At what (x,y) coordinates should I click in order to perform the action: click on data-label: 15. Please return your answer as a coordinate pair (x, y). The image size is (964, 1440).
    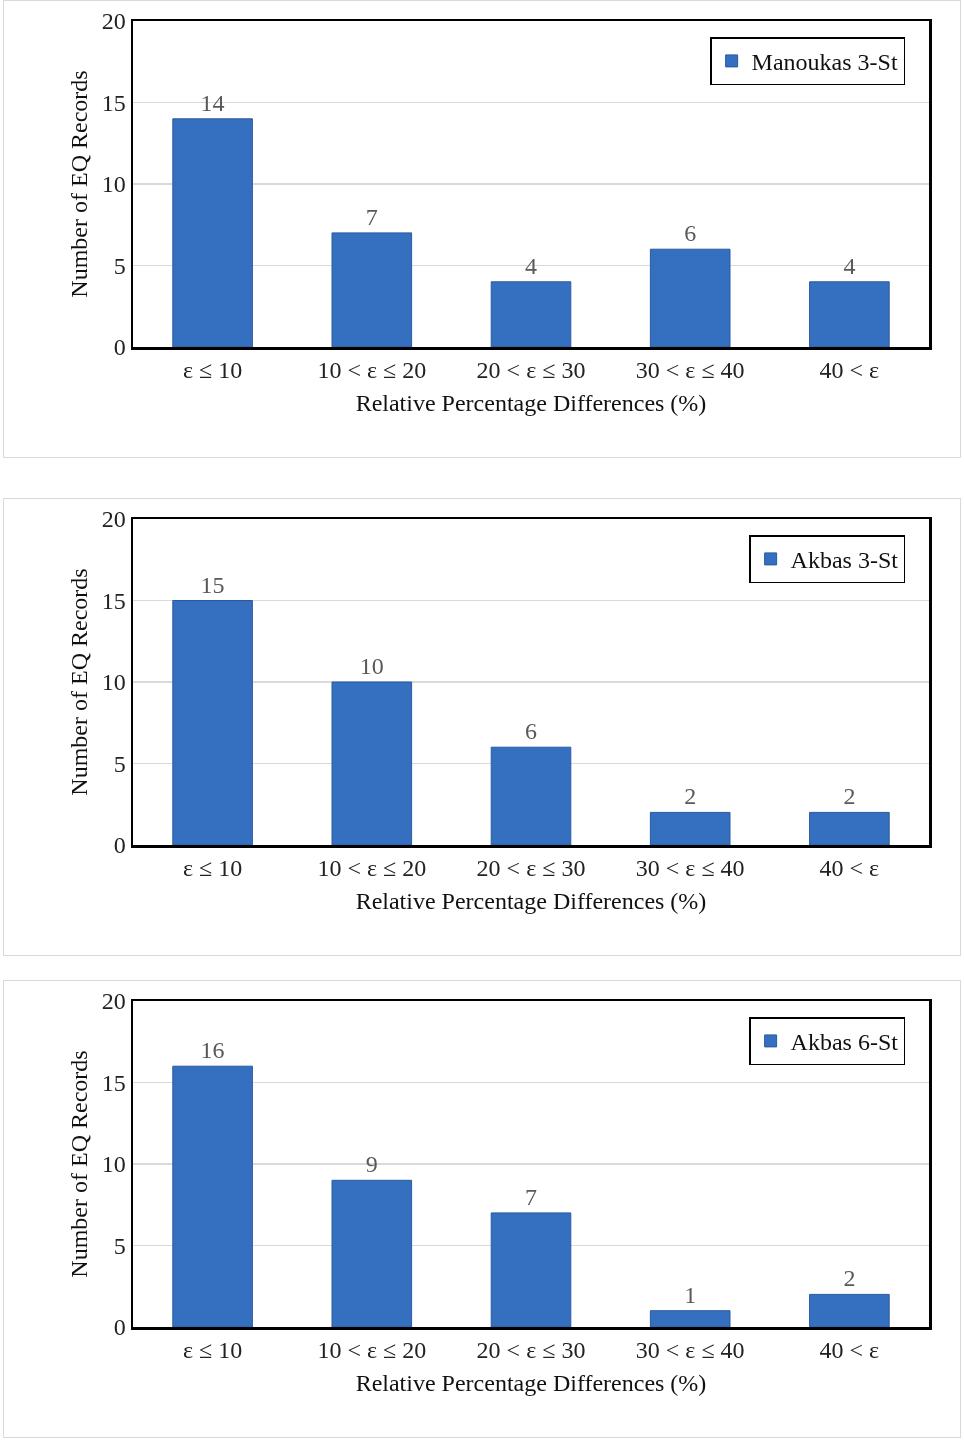
    Looking at the image, I should click on (212, 584).